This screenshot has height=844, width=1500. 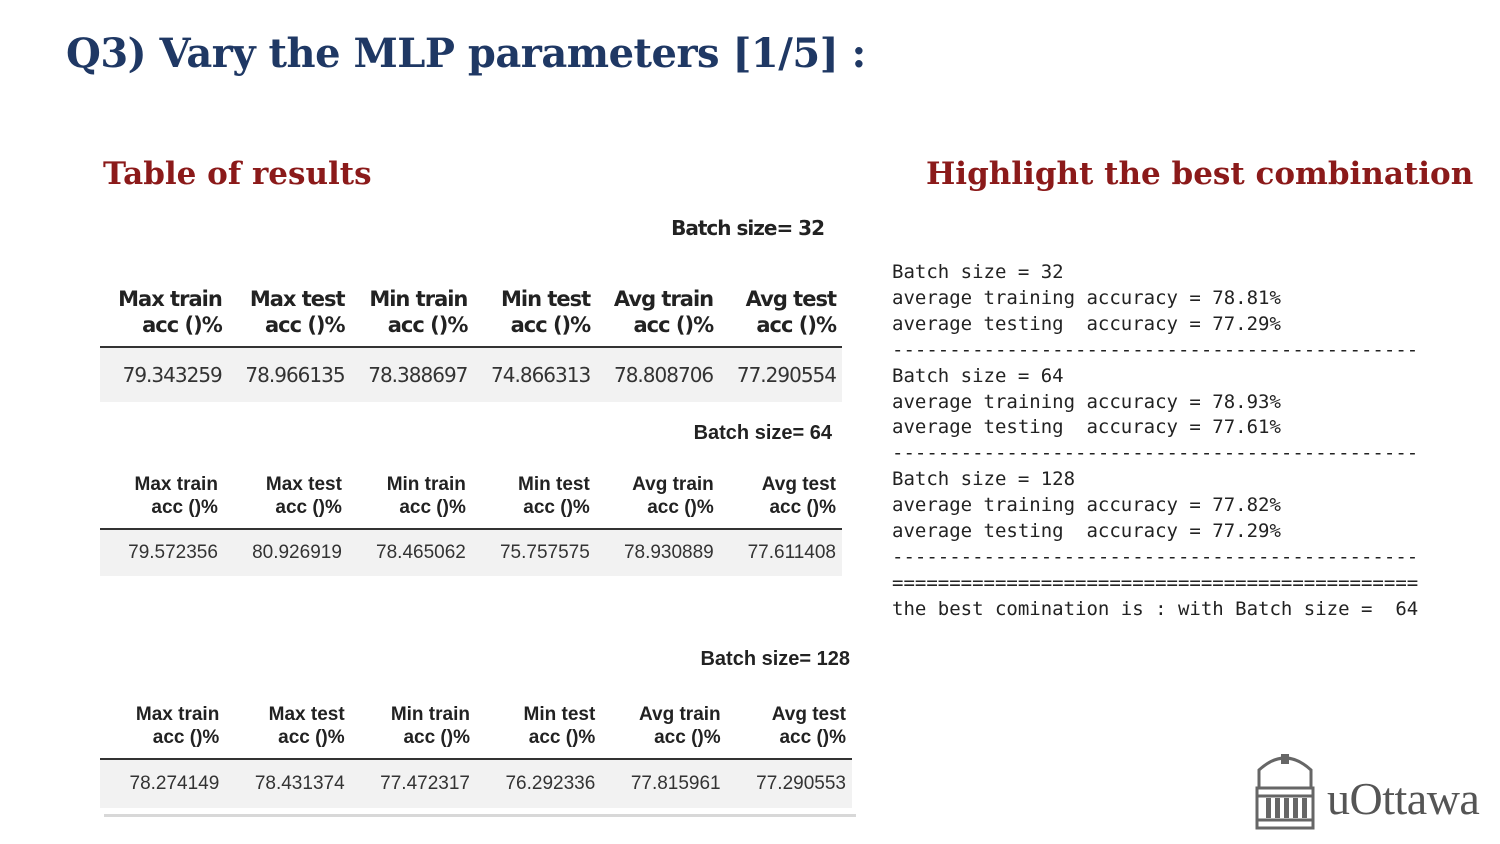 I want to click on cell-avg-train: 78.930889, so click(x=657, y=552).